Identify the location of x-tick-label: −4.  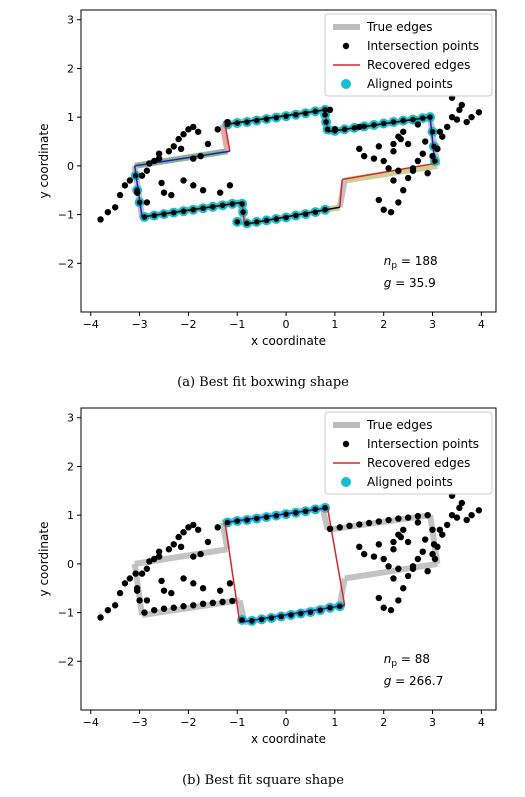
(91, 722).